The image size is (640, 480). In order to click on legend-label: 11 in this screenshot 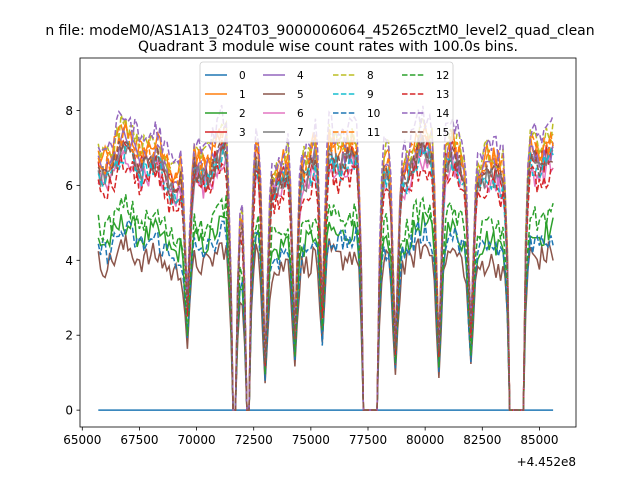, I will do `click(373, 133)`.